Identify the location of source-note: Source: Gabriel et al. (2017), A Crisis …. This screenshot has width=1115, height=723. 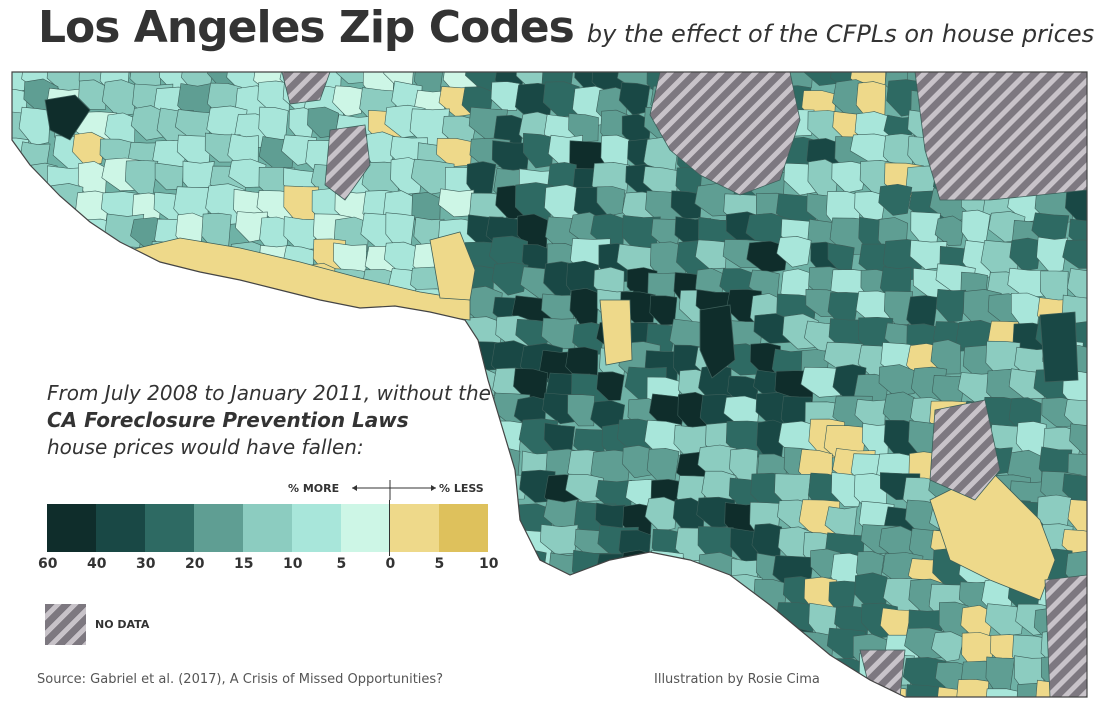
(240, 679).